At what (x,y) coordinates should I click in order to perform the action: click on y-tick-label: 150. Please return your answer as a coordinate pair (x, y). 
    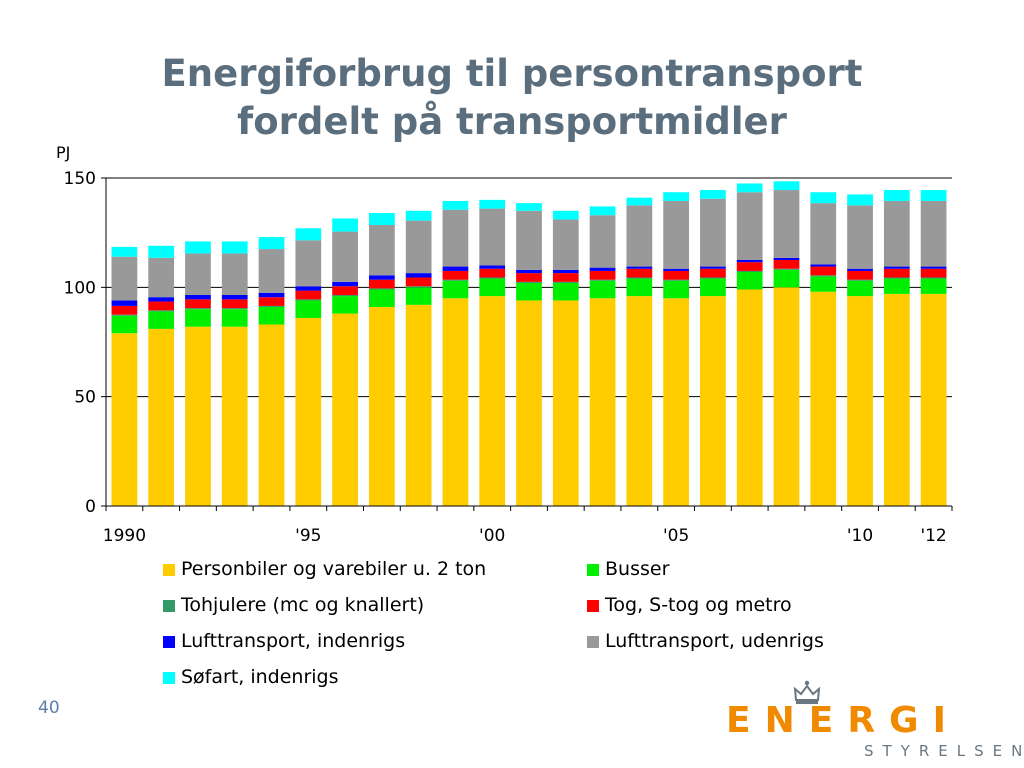
    Looking at the image, I should click on (80, 179).